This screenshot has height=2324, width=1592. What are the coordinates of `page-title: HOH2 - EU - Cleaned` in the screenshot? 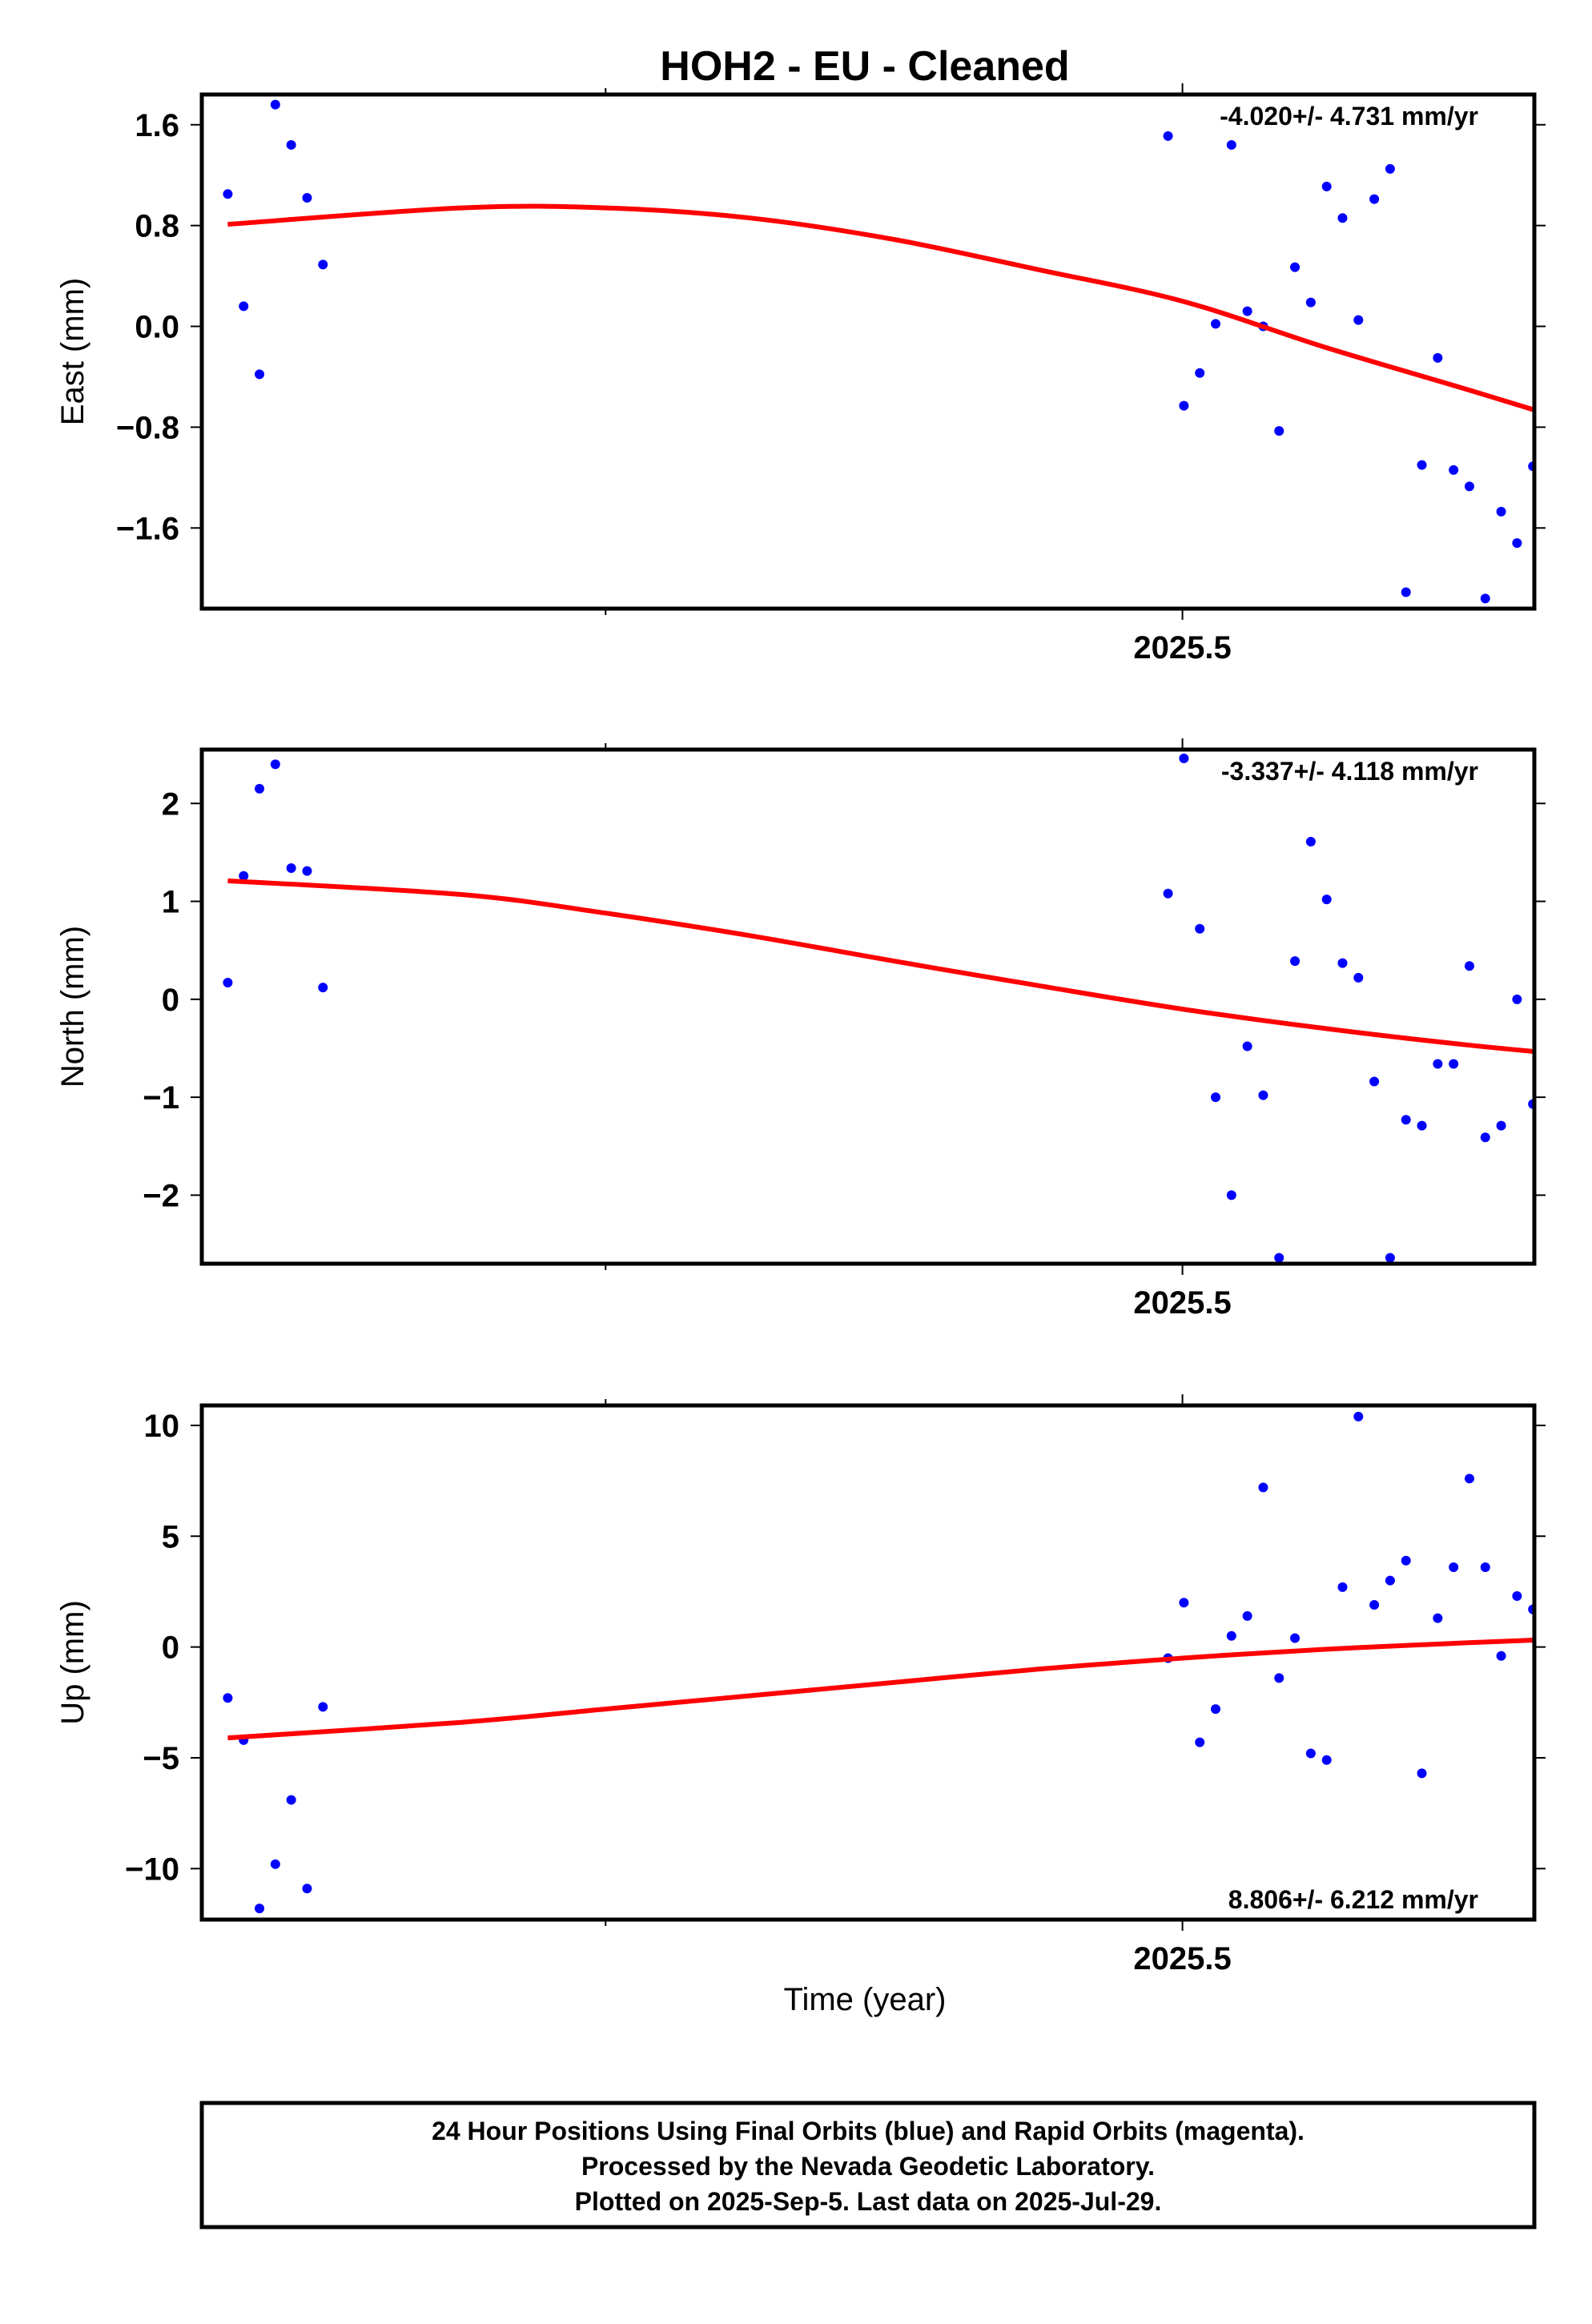 It's located at (865, 66).